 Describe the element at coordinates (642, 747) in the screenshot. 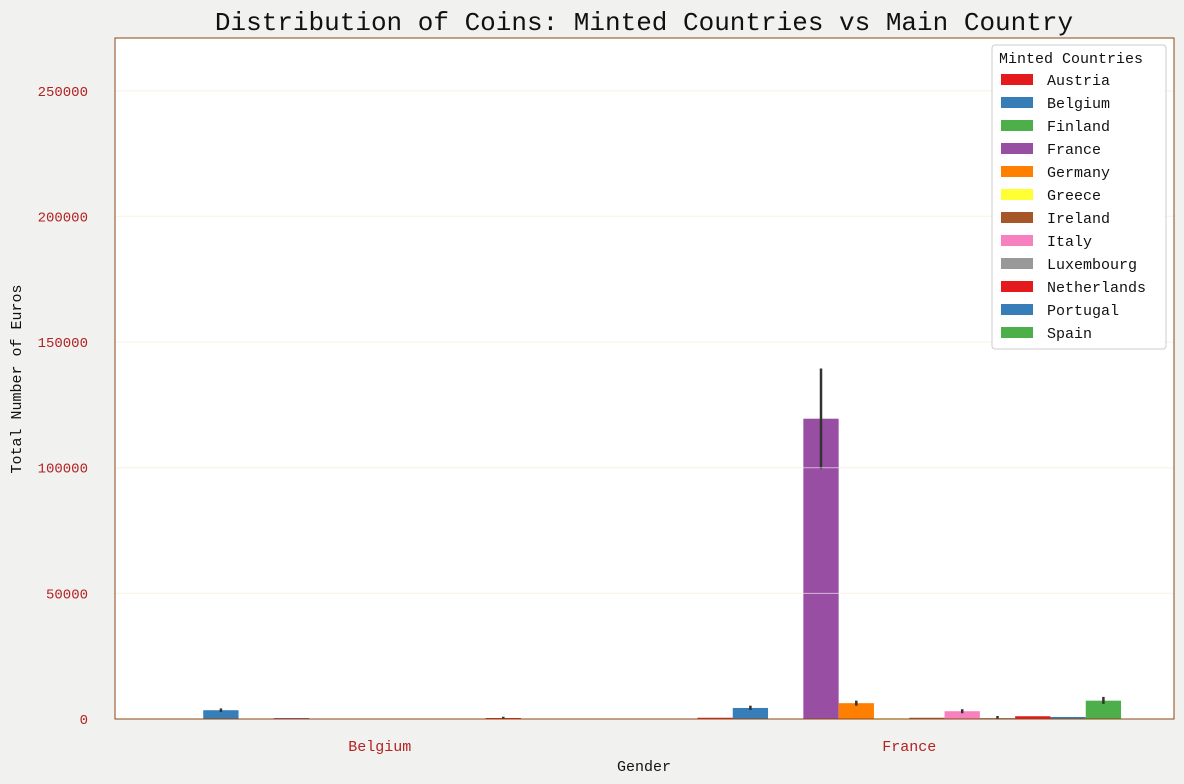

I see `x-axis-ticks: Belgium France` at that location.